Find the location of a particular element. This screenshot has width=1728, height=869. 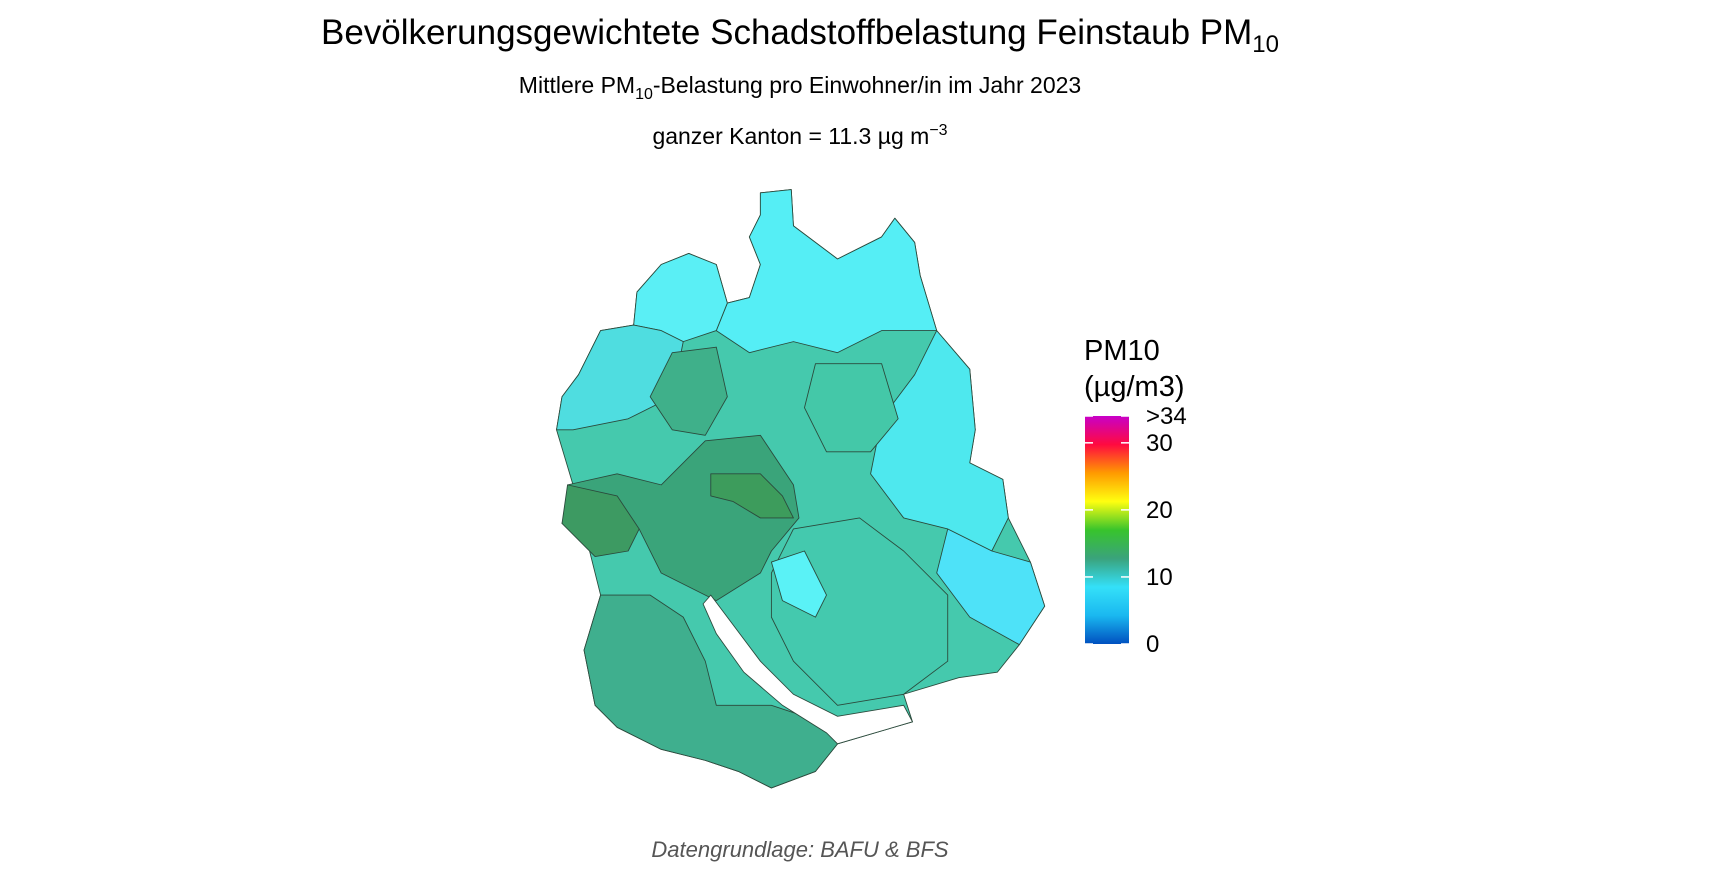

summary: ganzer Kanton = 11.3 µg m−3 is located at coordinates (799, 135).